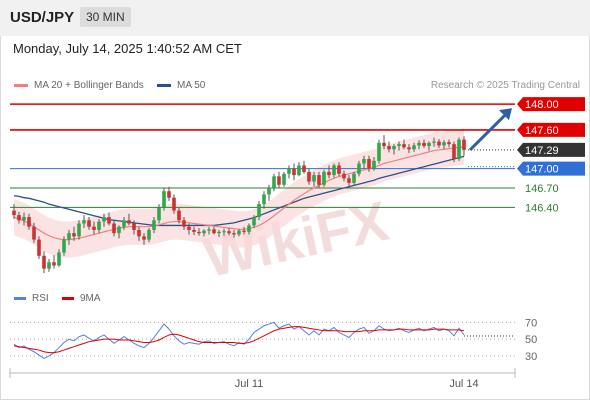 The width and height of the screenshot is (590, 400). Describe the element at coordinates (89, 85) in the screenshot. I see `ma20-legend-label: MA 20 + Bollinger Bands` at that location.